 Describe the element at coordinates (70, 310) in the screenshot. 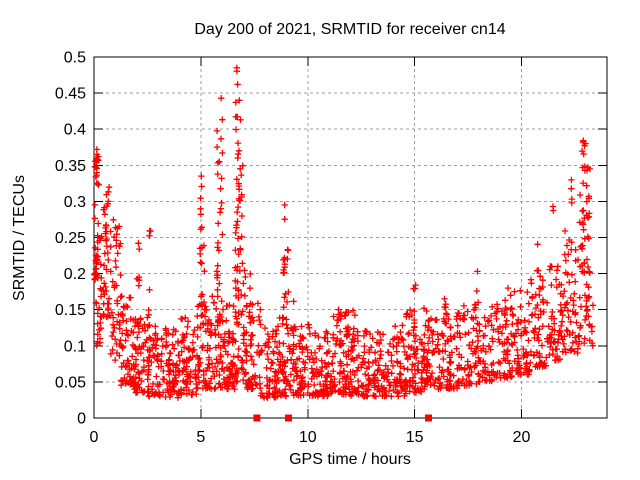

I see `y-tick-label: 0.15` at that location.